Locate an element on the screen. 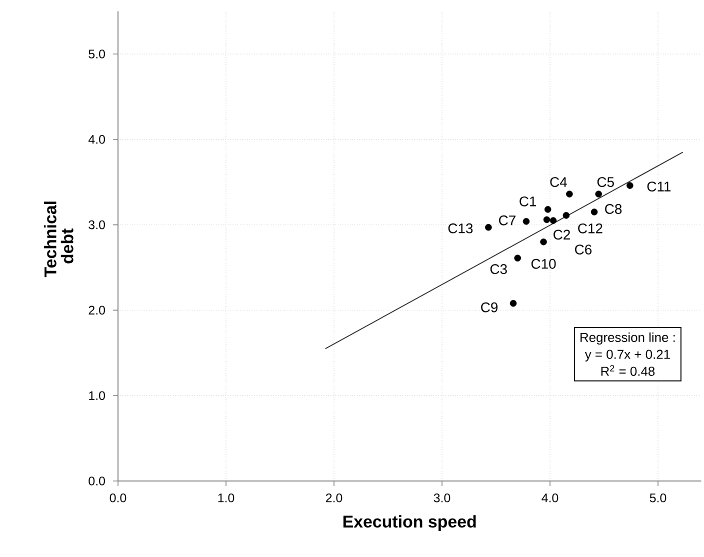  y-tick-label: 5.0 is located at coordinates (96, 54).